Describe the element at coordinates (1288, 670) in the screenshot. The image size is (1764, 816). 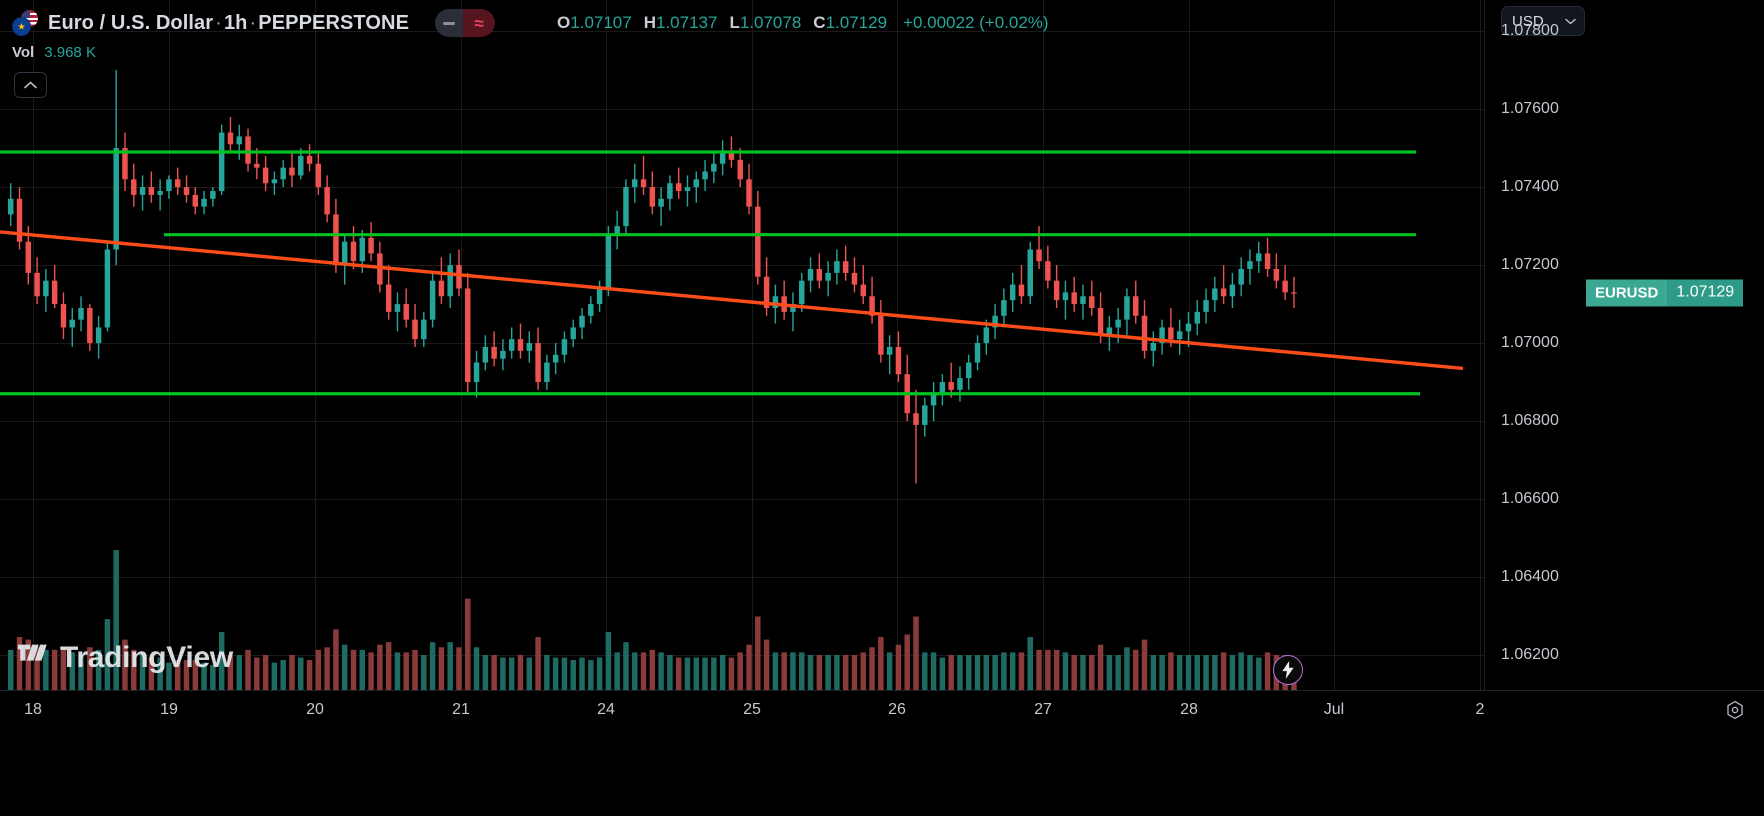
I see `lightning-bolt-icon` at that location.